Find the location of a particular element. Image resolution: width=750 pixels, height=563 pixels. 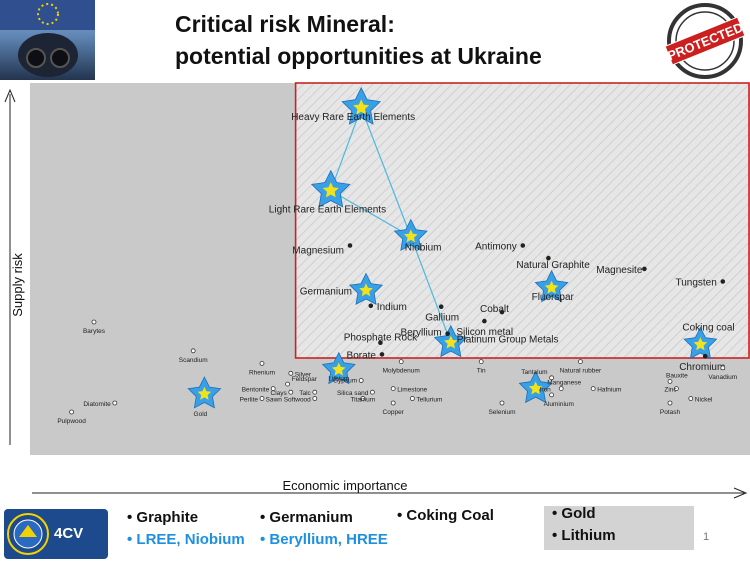

label-tungsten: Tungsten is located at coordinates (695, 283).